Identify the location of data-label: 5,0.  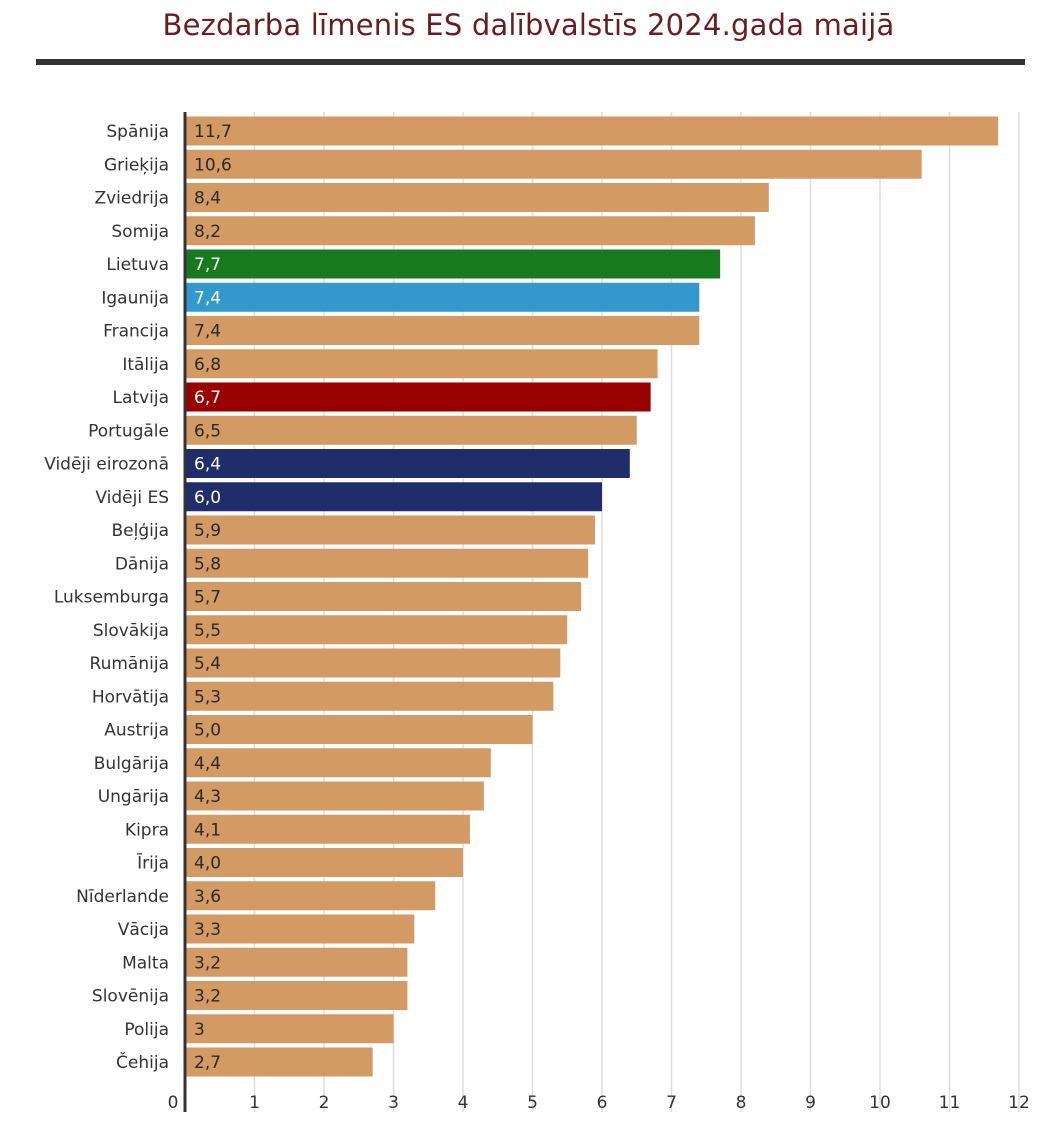
(207, 731).